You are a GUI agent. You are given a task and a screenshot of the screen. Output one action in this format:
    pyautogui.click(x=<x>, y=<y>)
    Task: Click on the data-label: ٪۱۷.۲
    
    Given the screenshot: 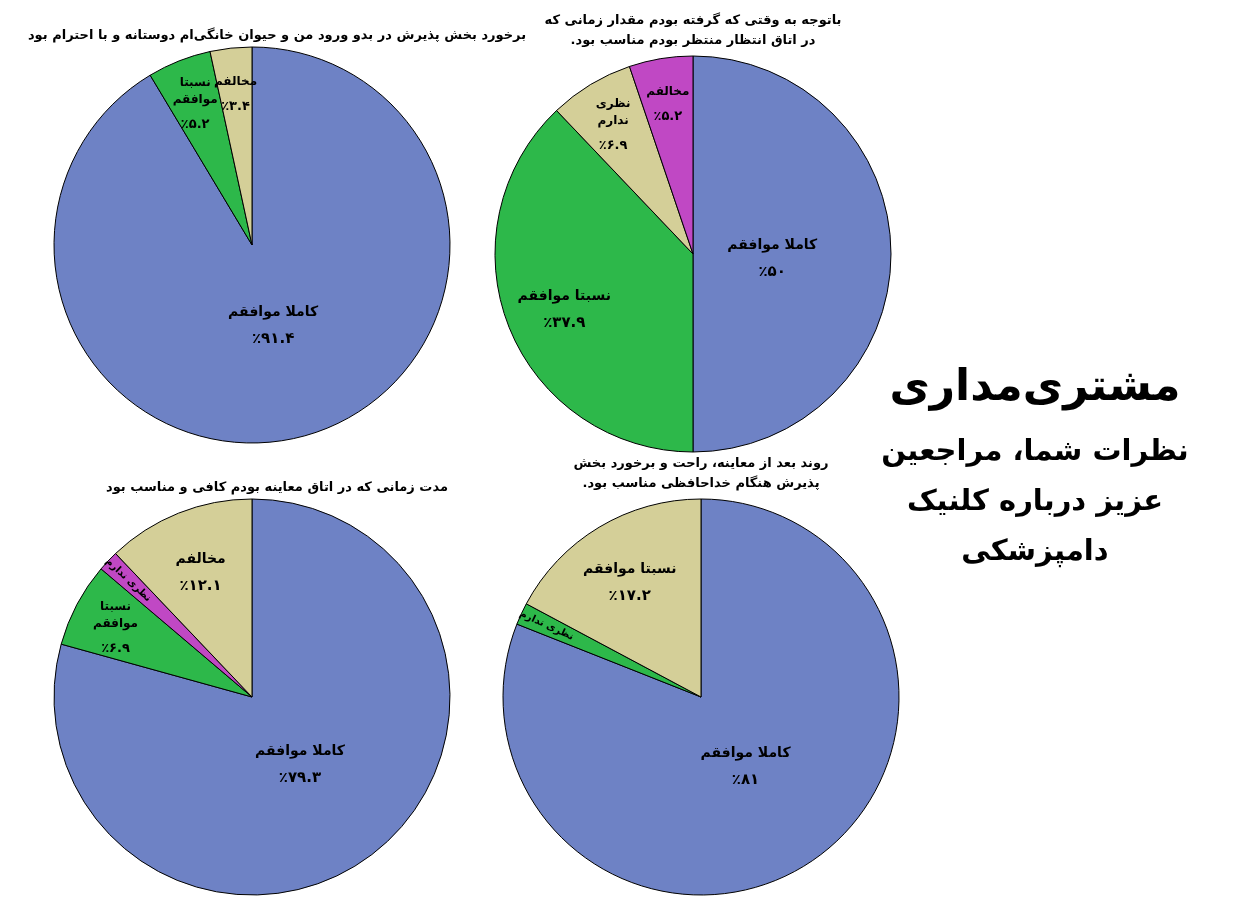 What is the action you would take?
    pyautogui.click(x=629, y=594)
    